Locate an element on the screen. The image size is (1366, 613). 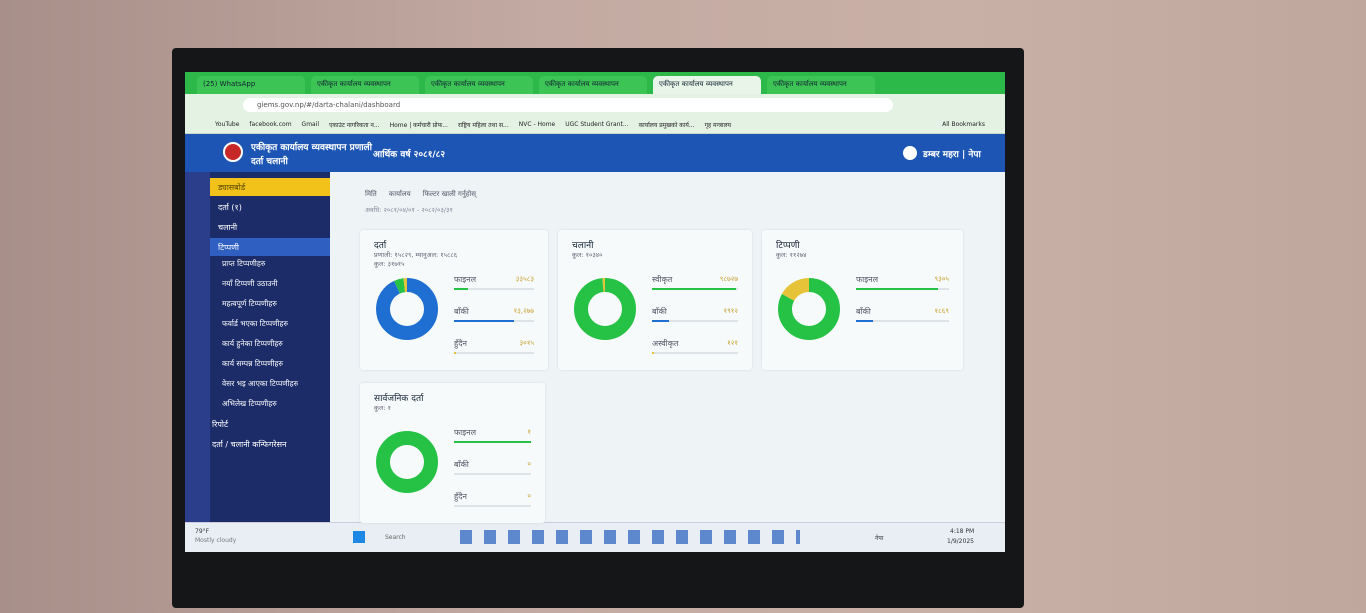
filter: कार्यालय is located at coordinates (399, 194).